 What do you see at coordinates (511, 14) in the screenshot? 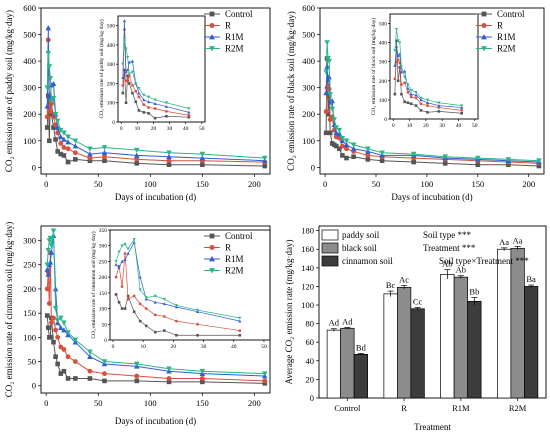
I see `legend-label: Control` at bounding box center [511, 14].